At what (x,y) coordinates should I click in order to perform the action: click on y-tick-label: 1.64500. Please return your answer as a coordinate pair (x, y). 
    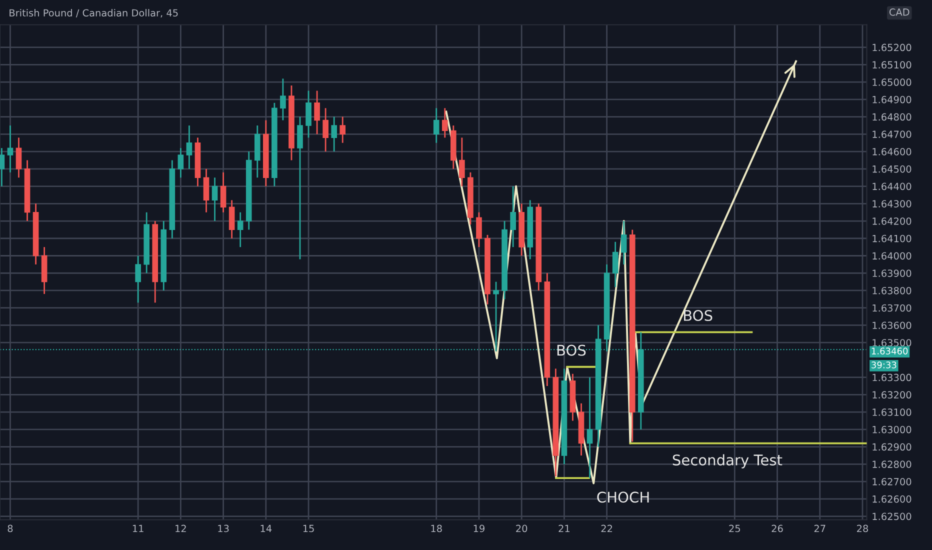
    Looking at the image, I should click on (892, 169).